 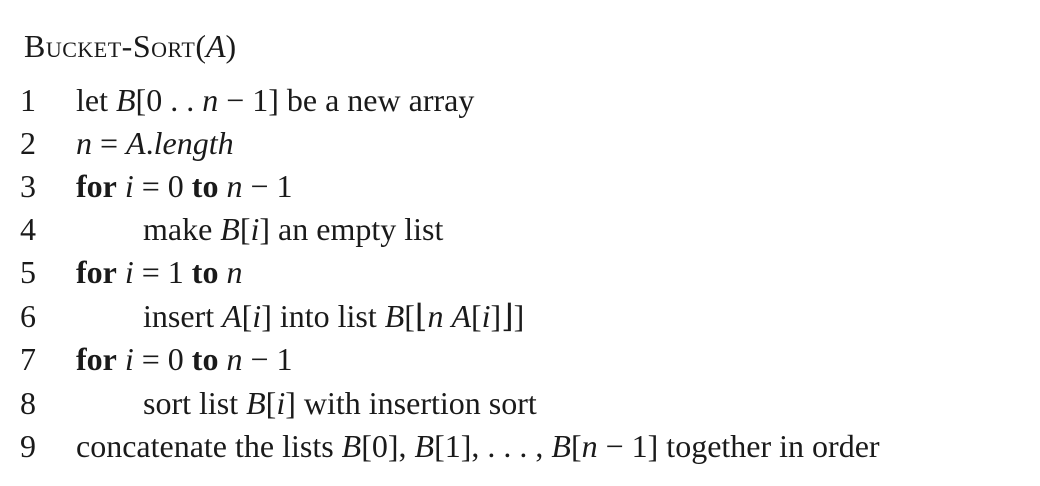 What do you see at coordinates (28, 272) in the screenshot?
I see `line-number: 5` at bounding box center [28, 272].